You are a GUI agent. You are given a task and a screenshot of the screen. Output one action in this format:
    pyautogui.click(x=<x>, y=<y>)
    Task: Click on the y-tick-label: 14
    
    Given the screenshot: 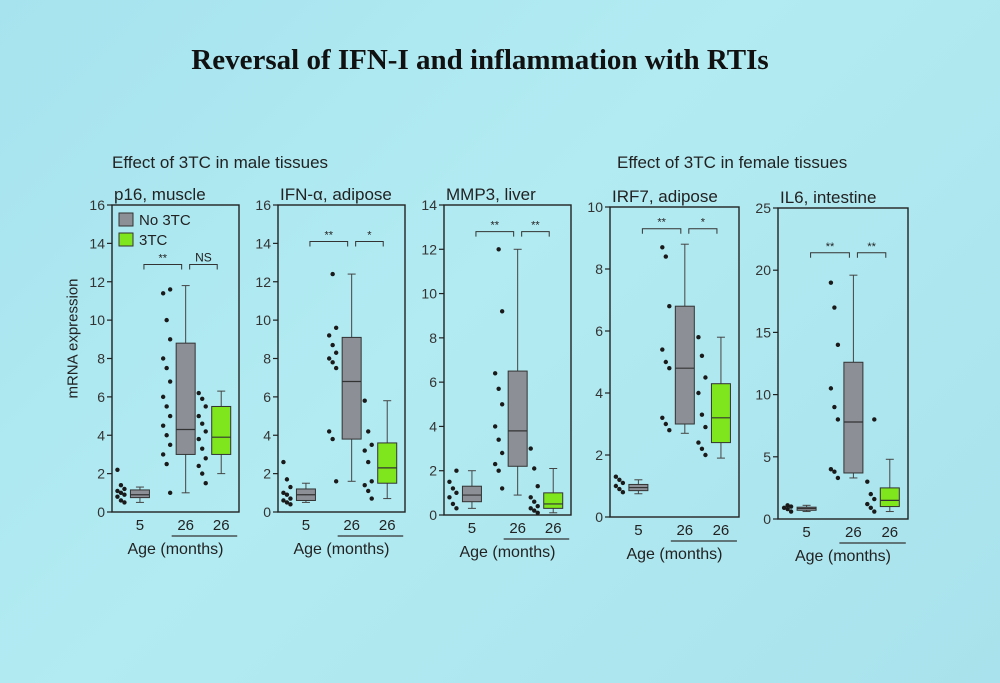 What is the action you would take?
    pyautogui.click(x=97, y=243)
    